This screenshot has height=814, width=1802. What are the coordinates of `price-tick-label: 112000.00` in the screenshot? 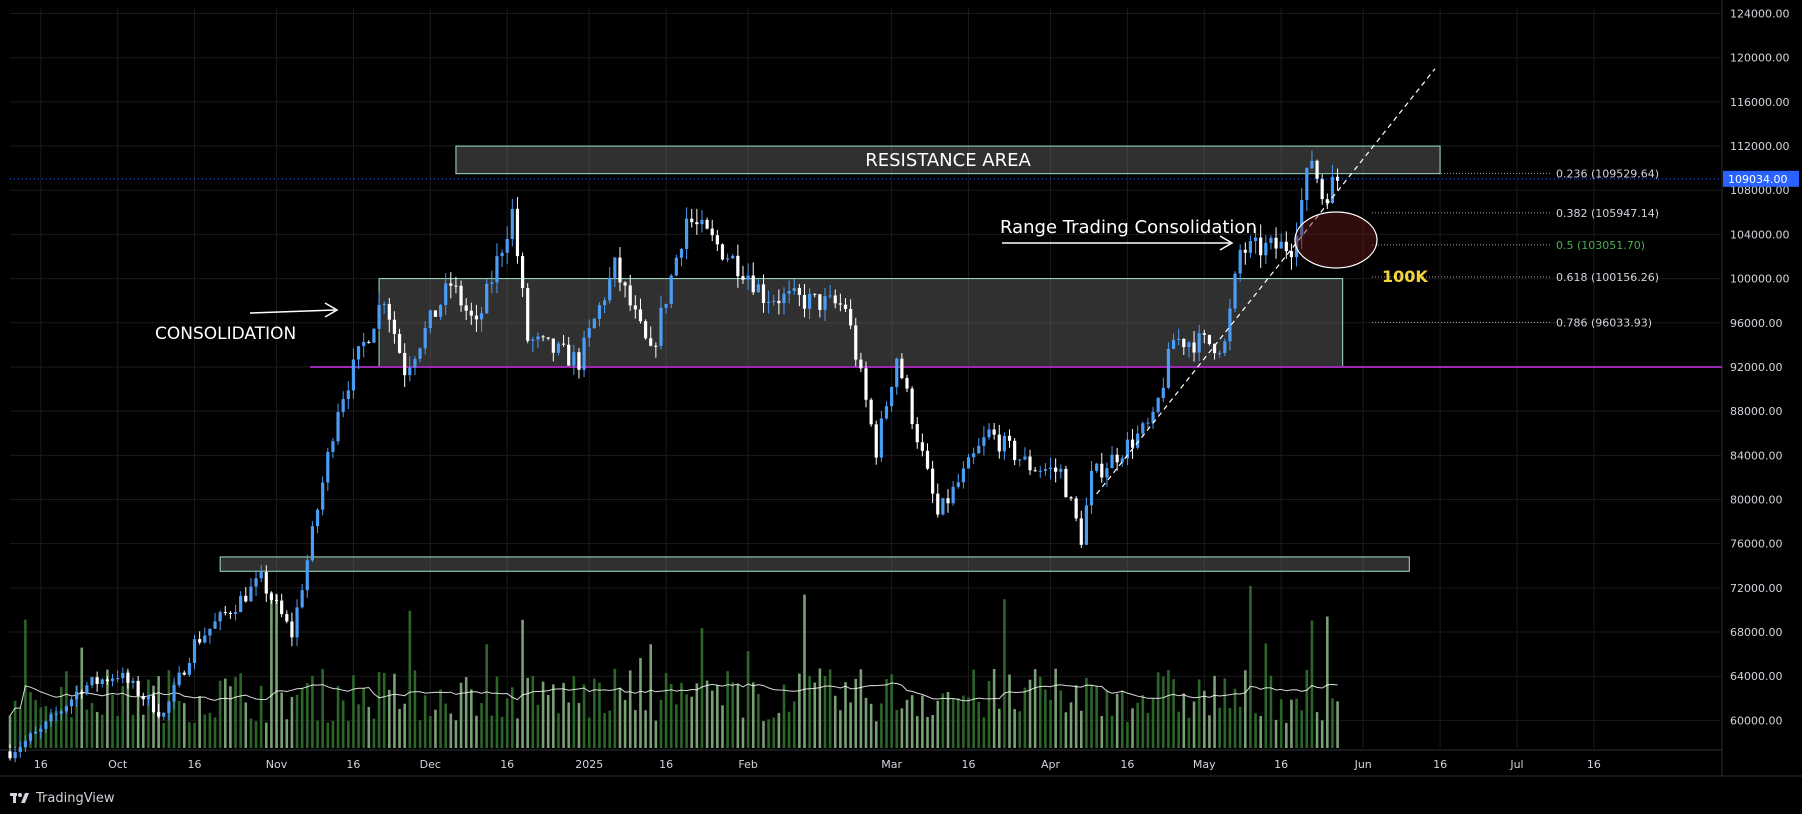 It's located at (1760, 146).